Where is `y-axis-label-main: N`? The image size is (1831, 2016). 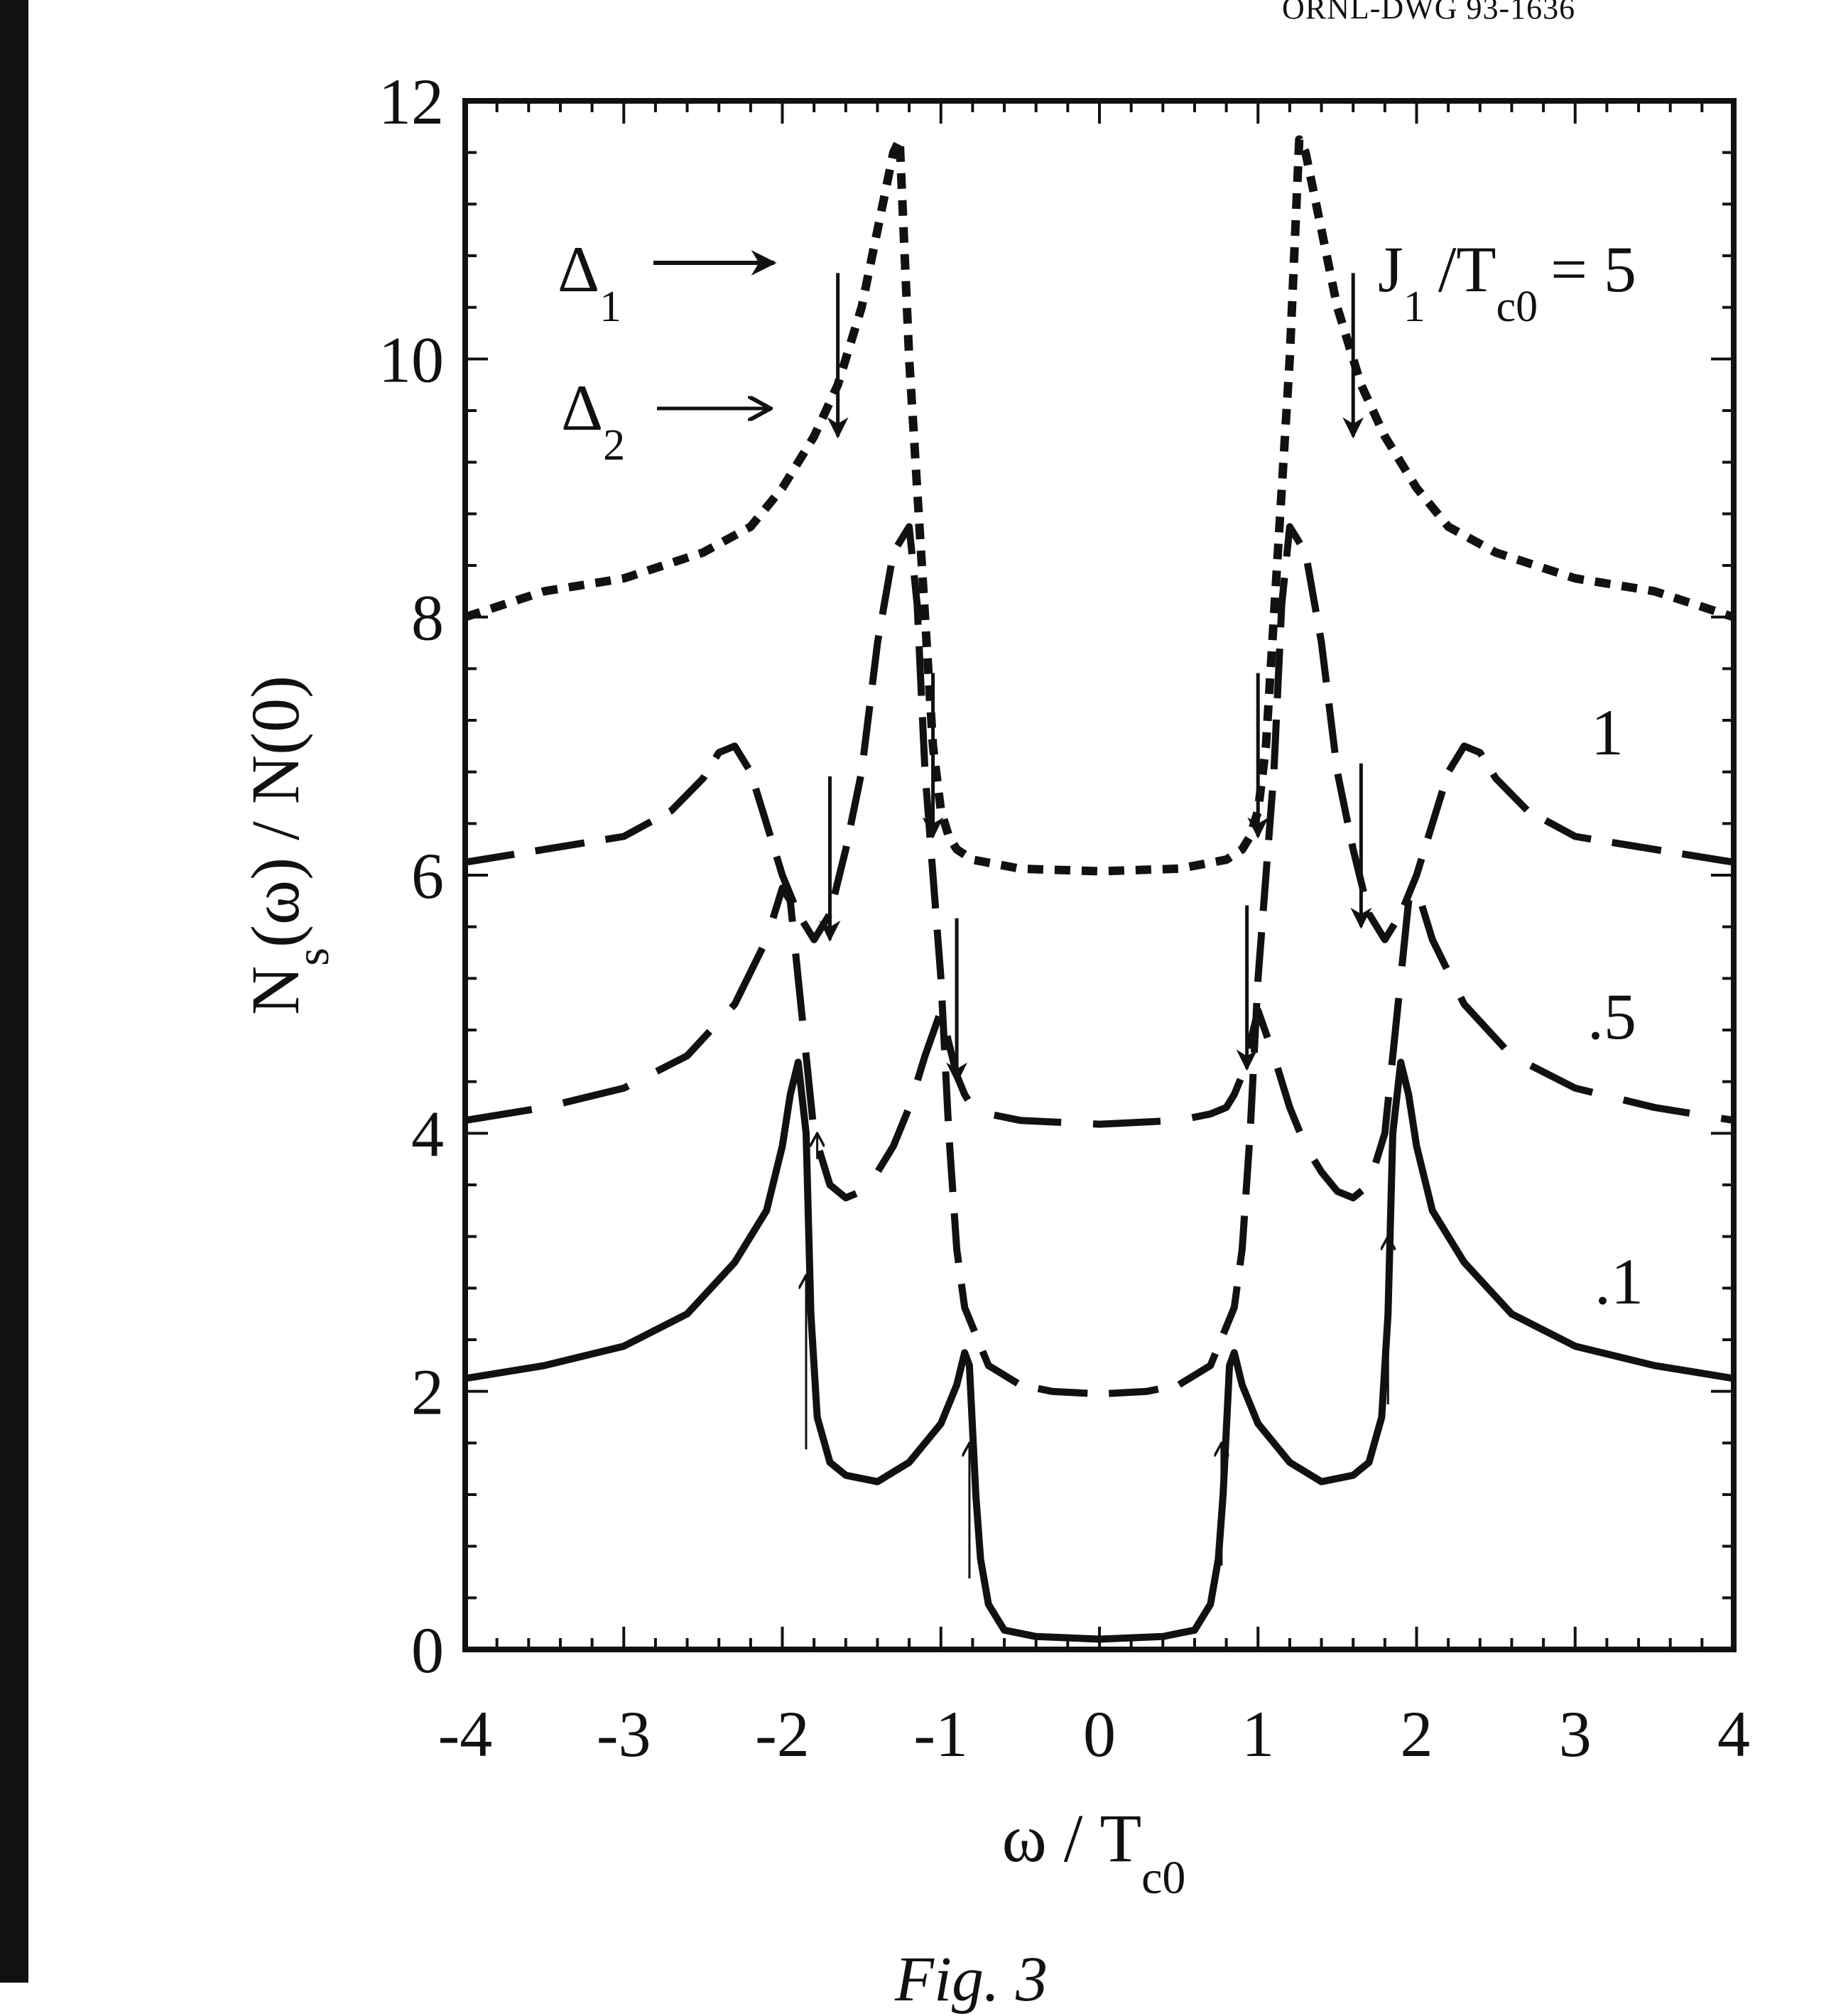 y-axis-label-main: N is located at coordinates (275, 991).